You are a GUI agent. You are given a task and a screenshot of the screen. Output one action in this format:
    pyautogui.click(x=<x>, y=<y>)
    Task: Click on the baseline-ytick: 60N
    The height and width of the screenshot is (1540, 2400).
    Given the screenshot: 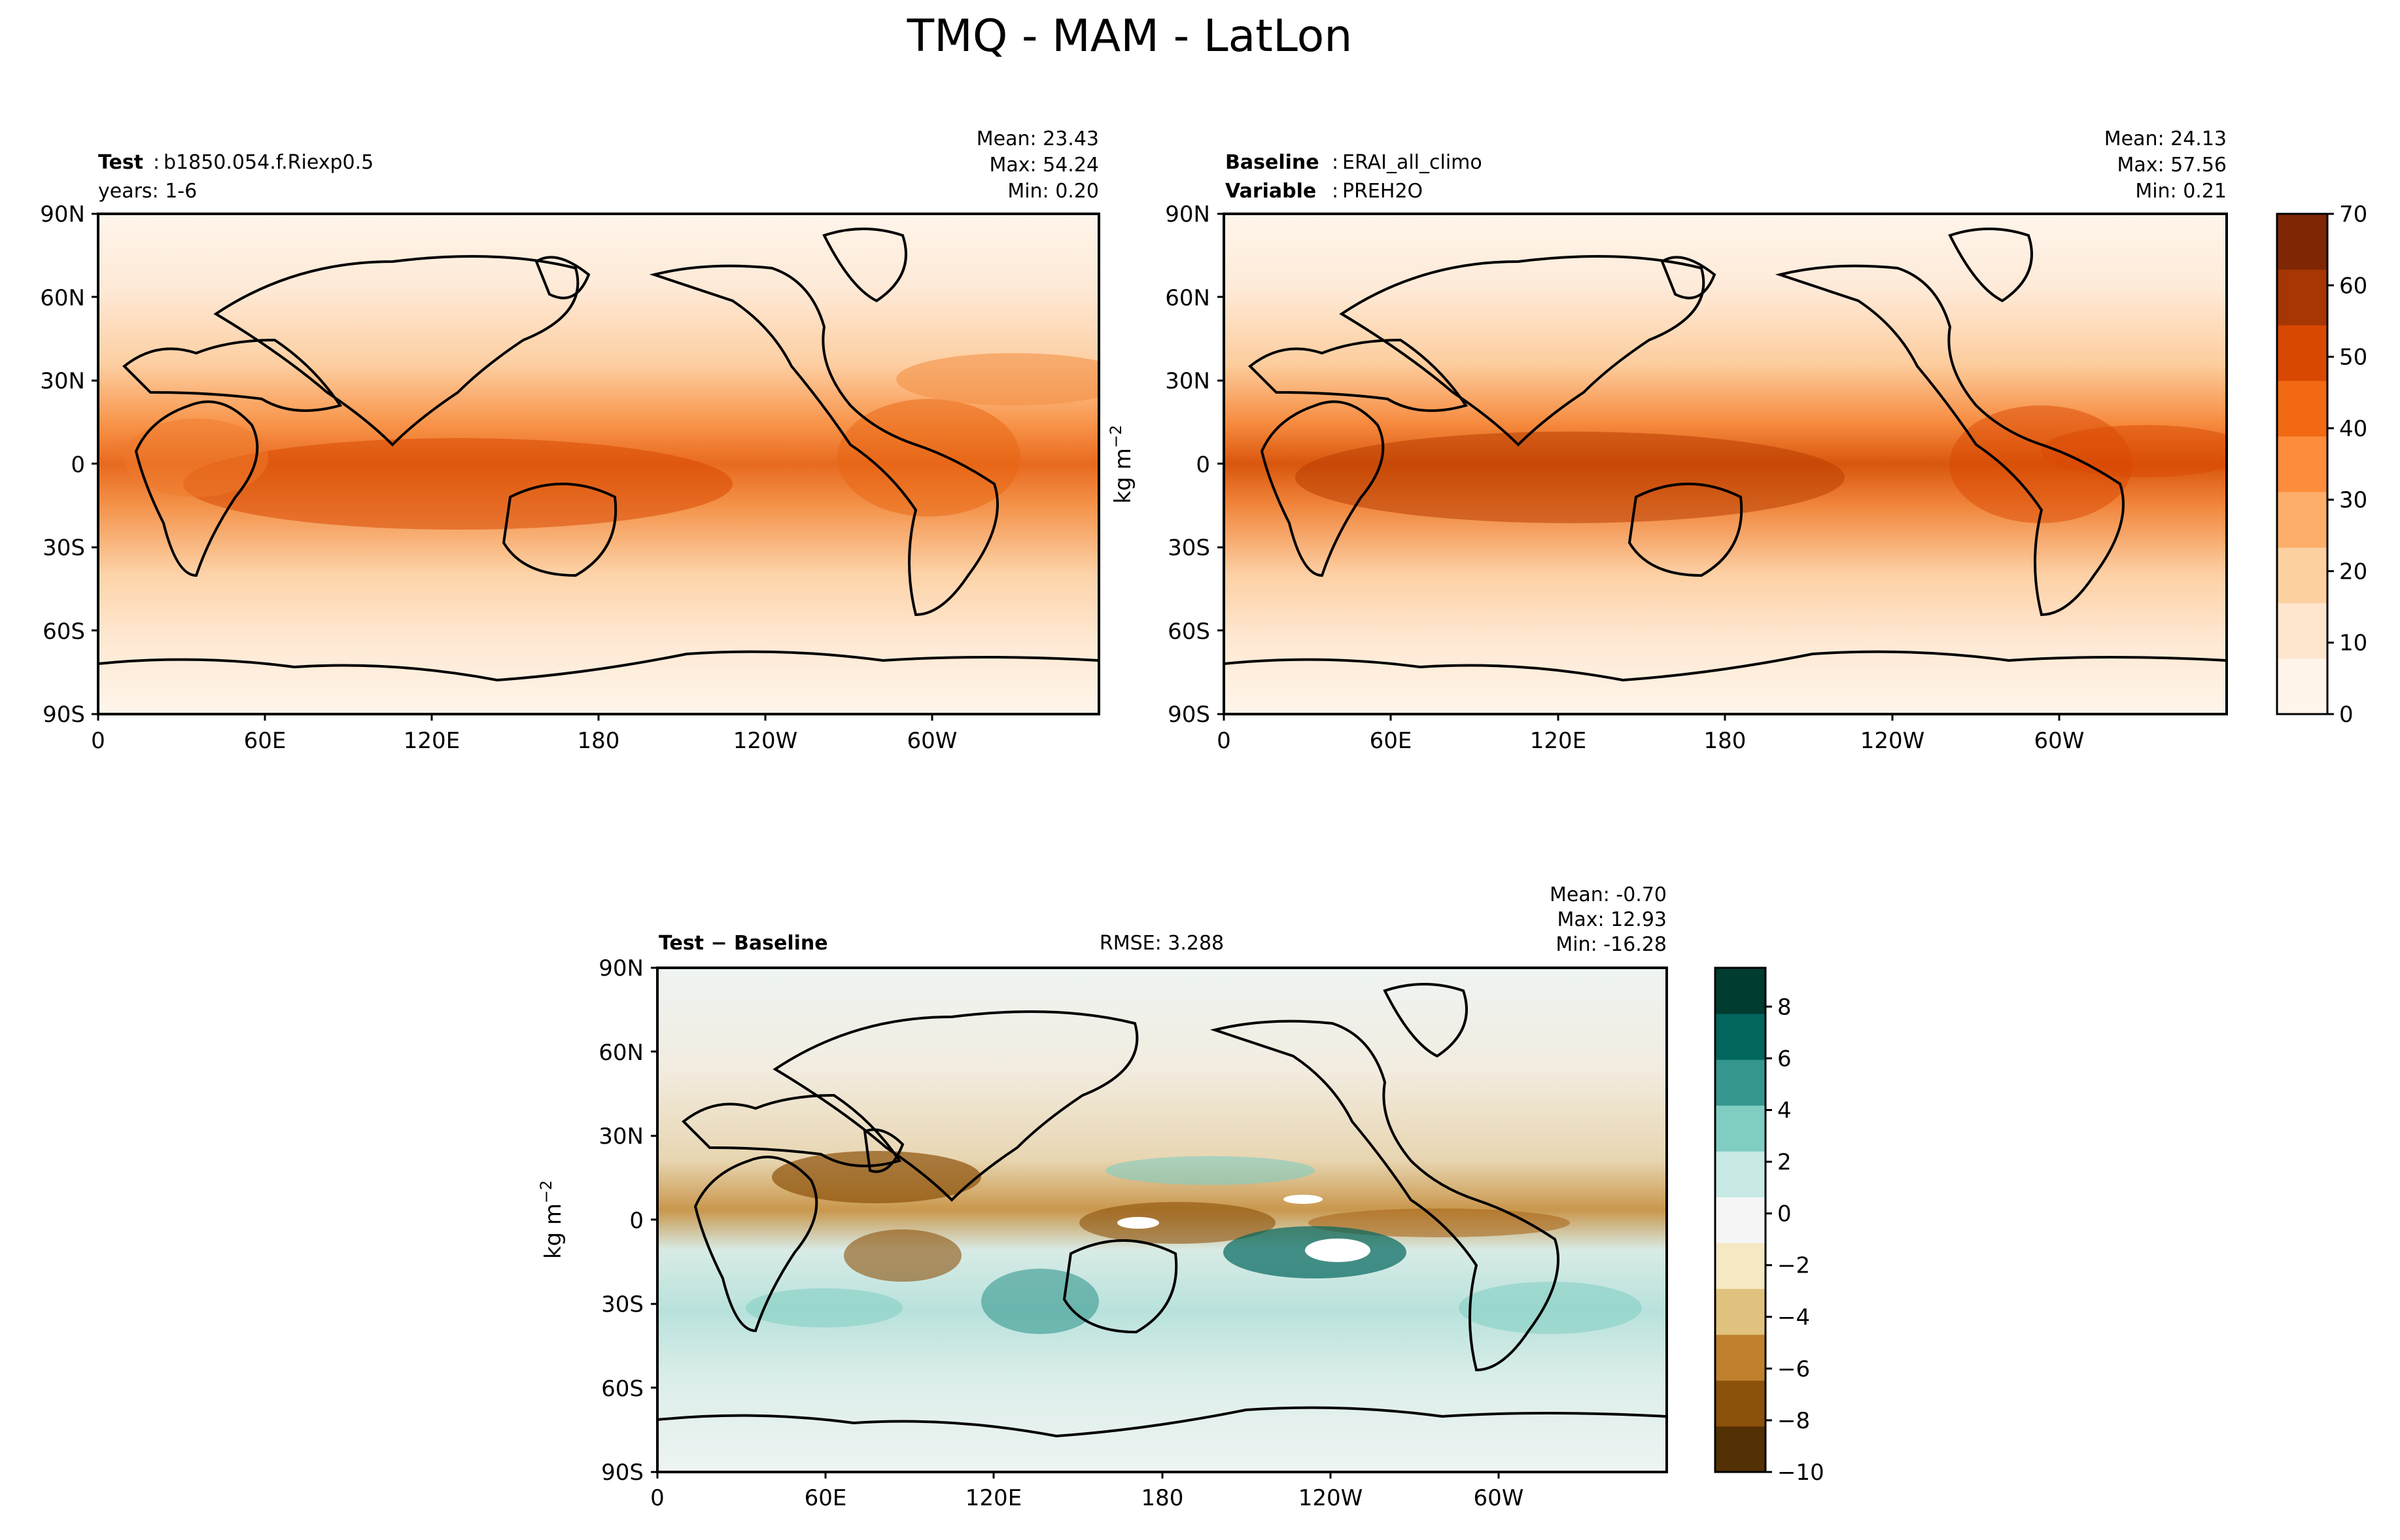 What is the action you would take?
    pyautogui.click(x=1187, y=298)
    